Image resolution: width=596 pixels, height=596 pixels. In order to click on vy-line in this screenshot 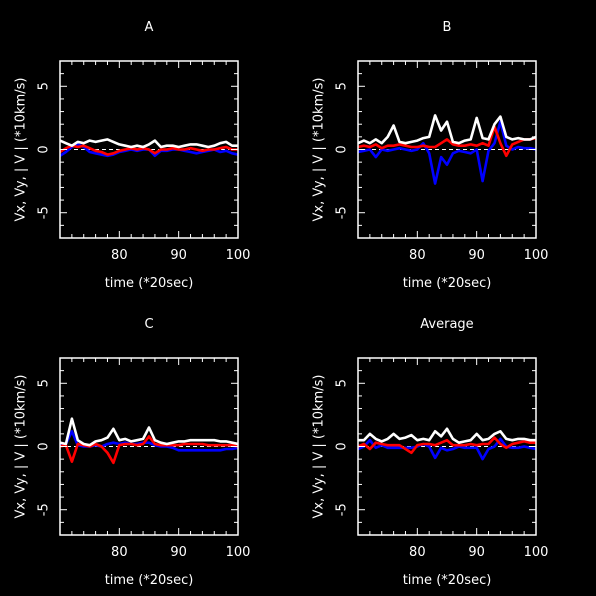, I will do `click(447, 152)`.